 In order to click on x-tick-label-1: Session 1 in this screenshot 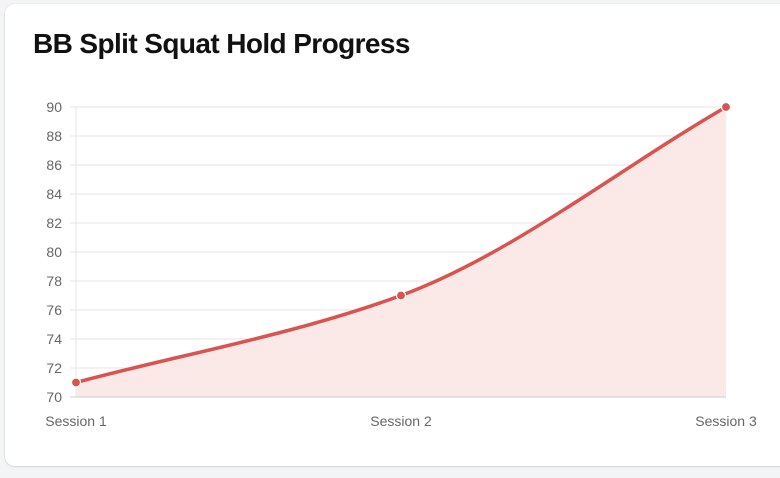, I will do `click(76, 421)`.